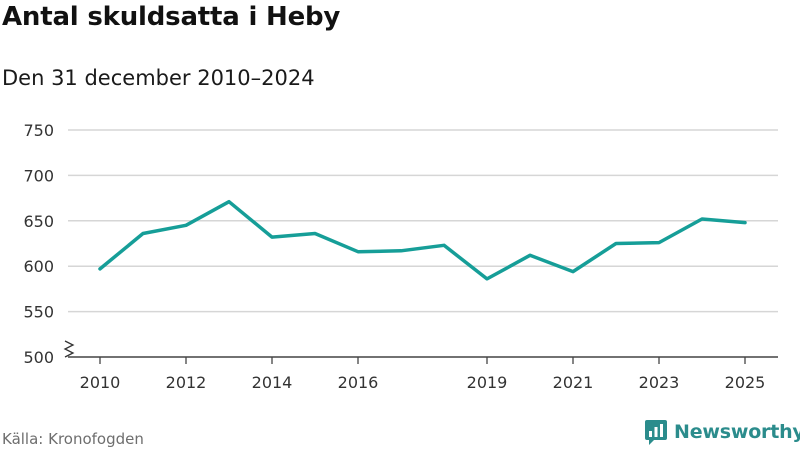  Describe the element at coordinates (656, 432) in the screenshot. I see `newsworthy-logo-icon` at that location.